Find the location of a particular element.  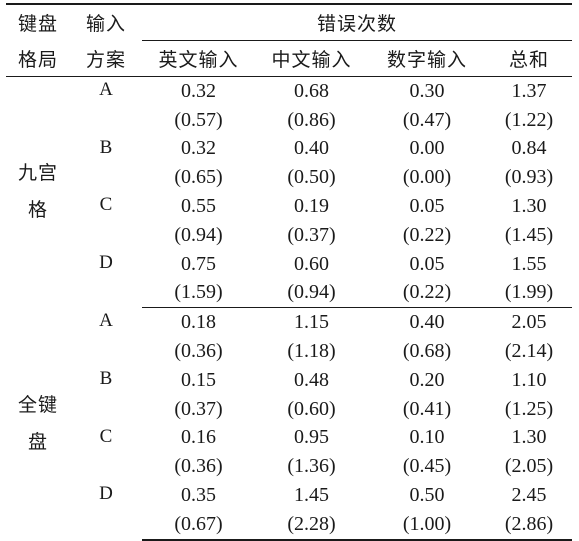

mean-chinese-cell: 0.19 is located at coordinates (311, 206).